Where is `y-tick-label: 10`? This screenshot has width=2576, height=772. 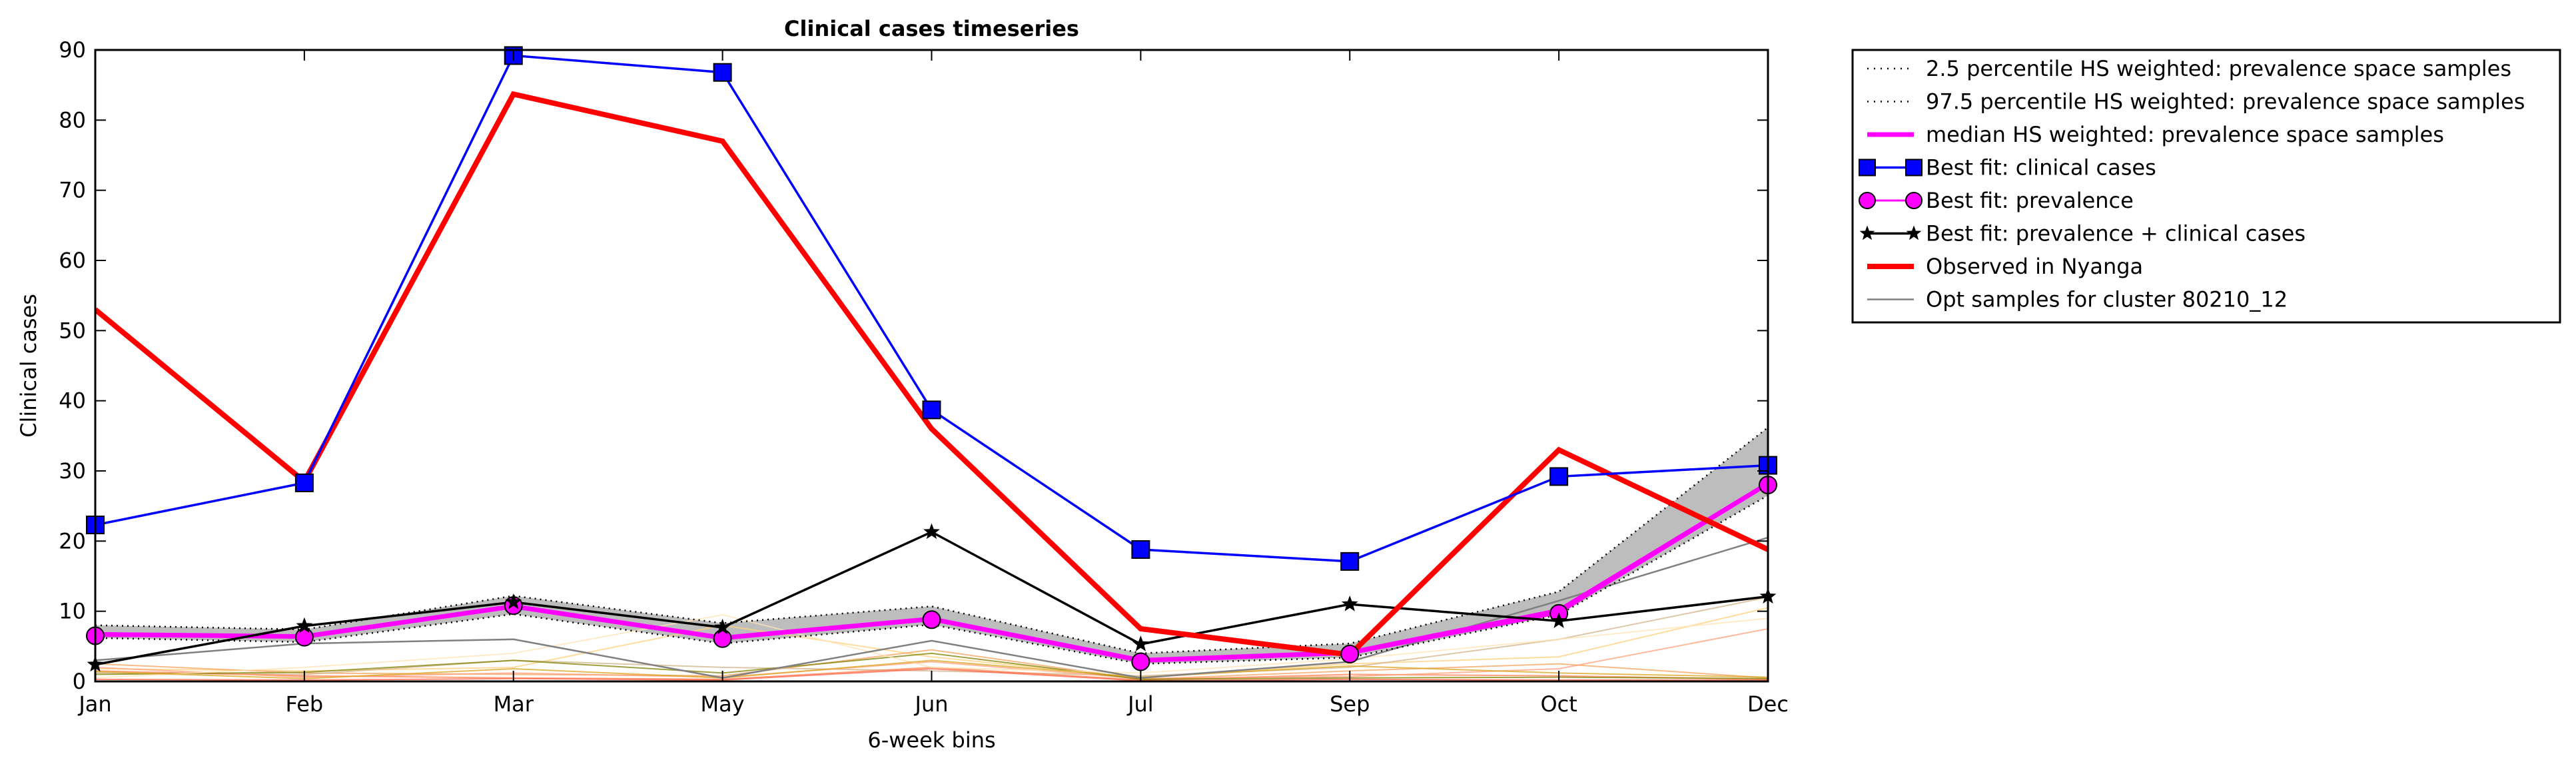
y-tick-label: 10 is located at coordinates (73, 611).